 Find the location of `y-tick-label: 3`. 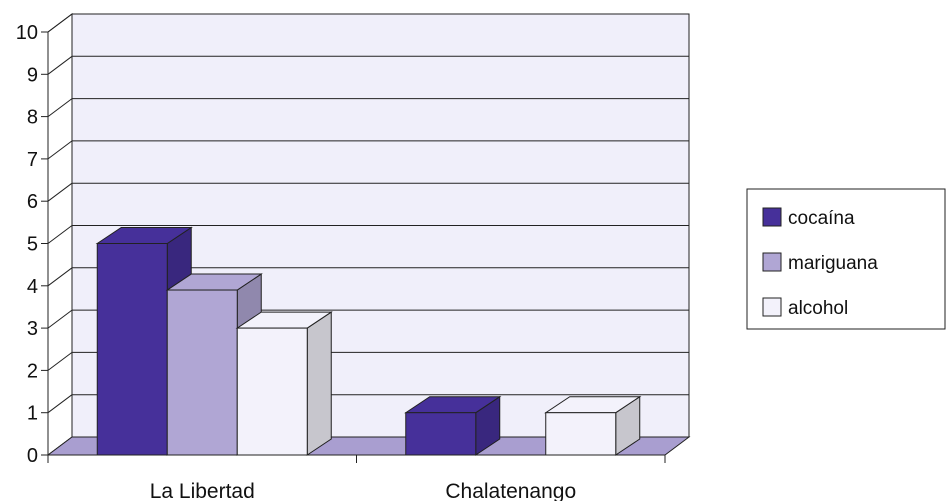

y-tick-label: 3 is located at coordinates (32, 329).